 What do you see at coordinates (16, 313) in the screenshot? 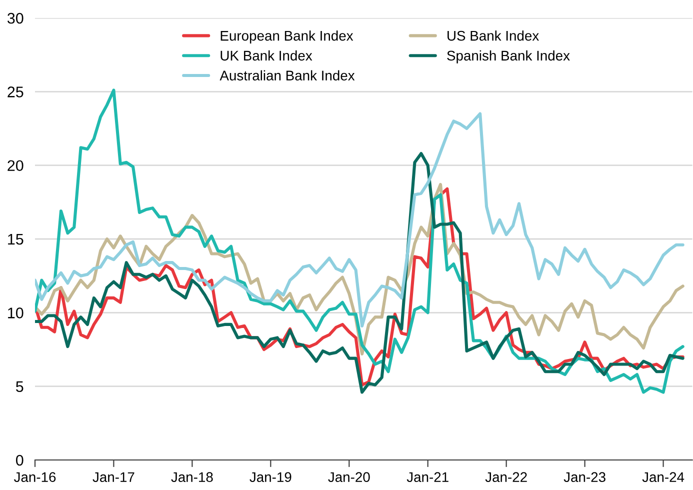
I see `y-tick-label: 10` at bounding box center [16, 313].